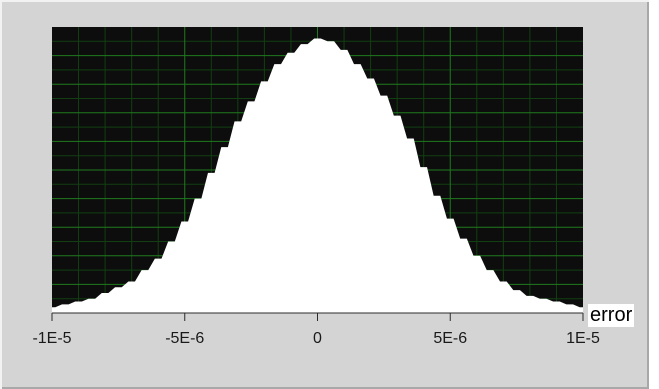 The height and width of the screenshot is (389, 659). I want to click on x-axis-label: error, so click(611, 315).